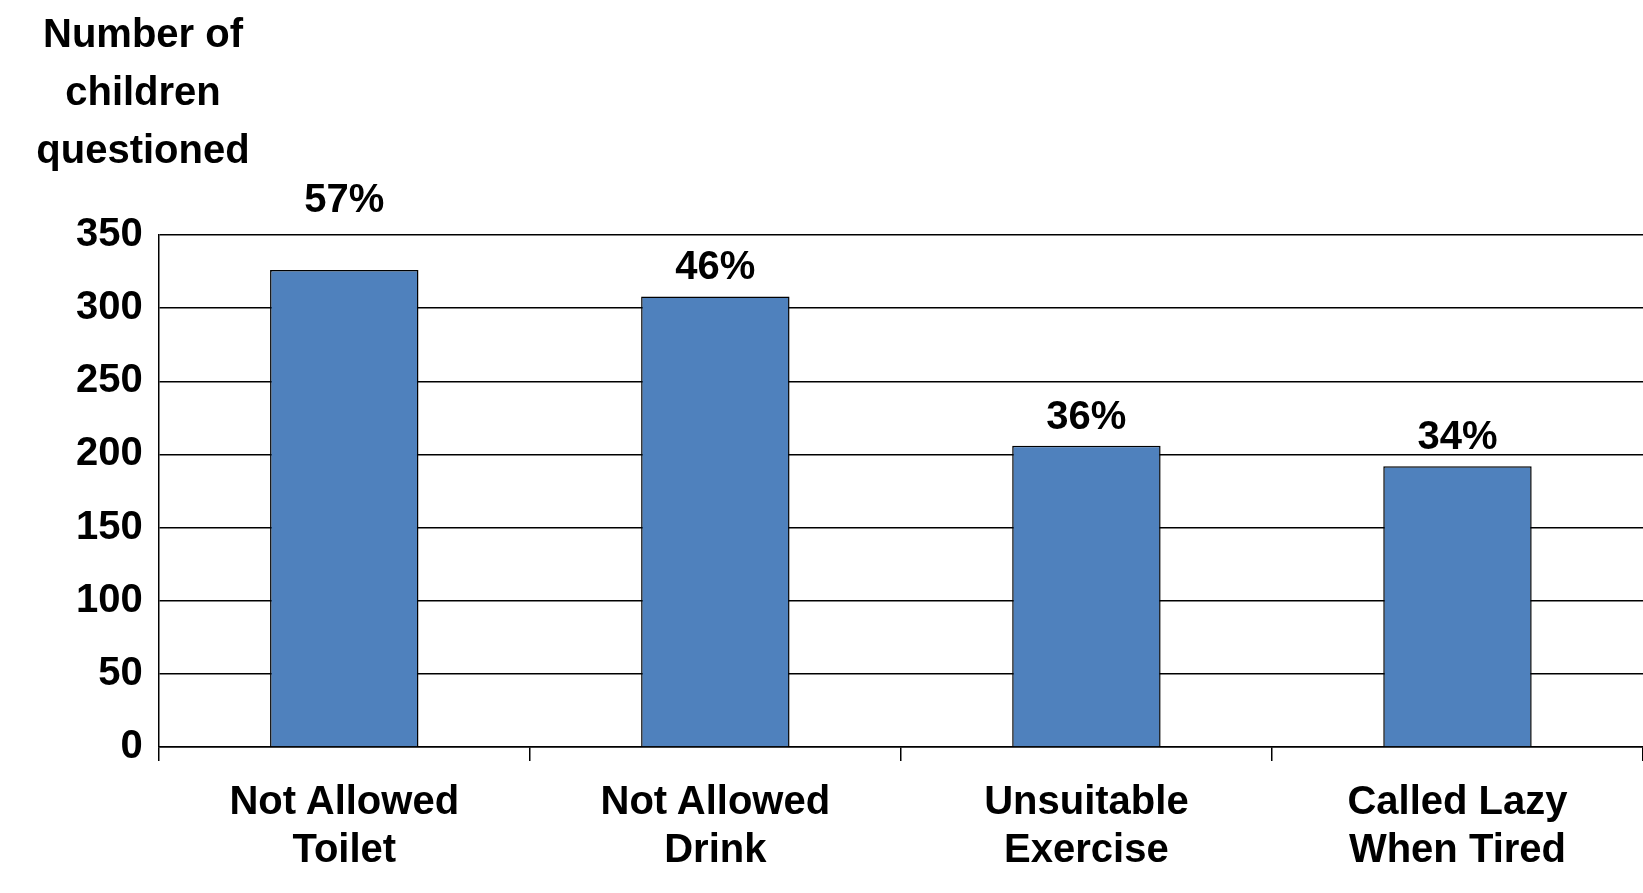  What do you see at coordinates (715, 824) in the screenshot?
I see `x-tick-label: Not Allowed Drink` at bounding box center [715, 824].